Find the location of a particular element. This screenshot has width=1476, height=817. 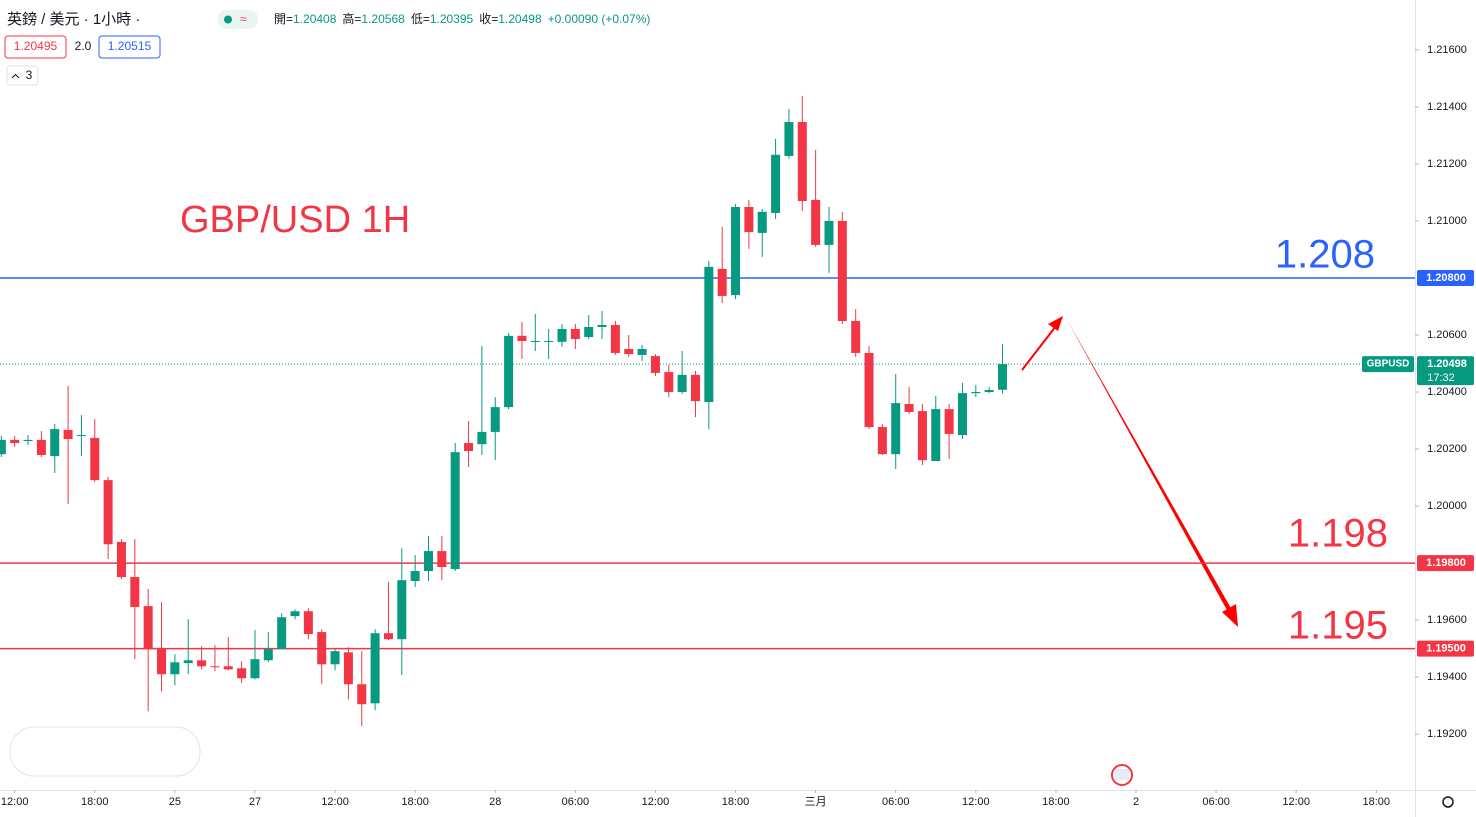

annotation: 1.208 is located at coordinates (1325, 255).